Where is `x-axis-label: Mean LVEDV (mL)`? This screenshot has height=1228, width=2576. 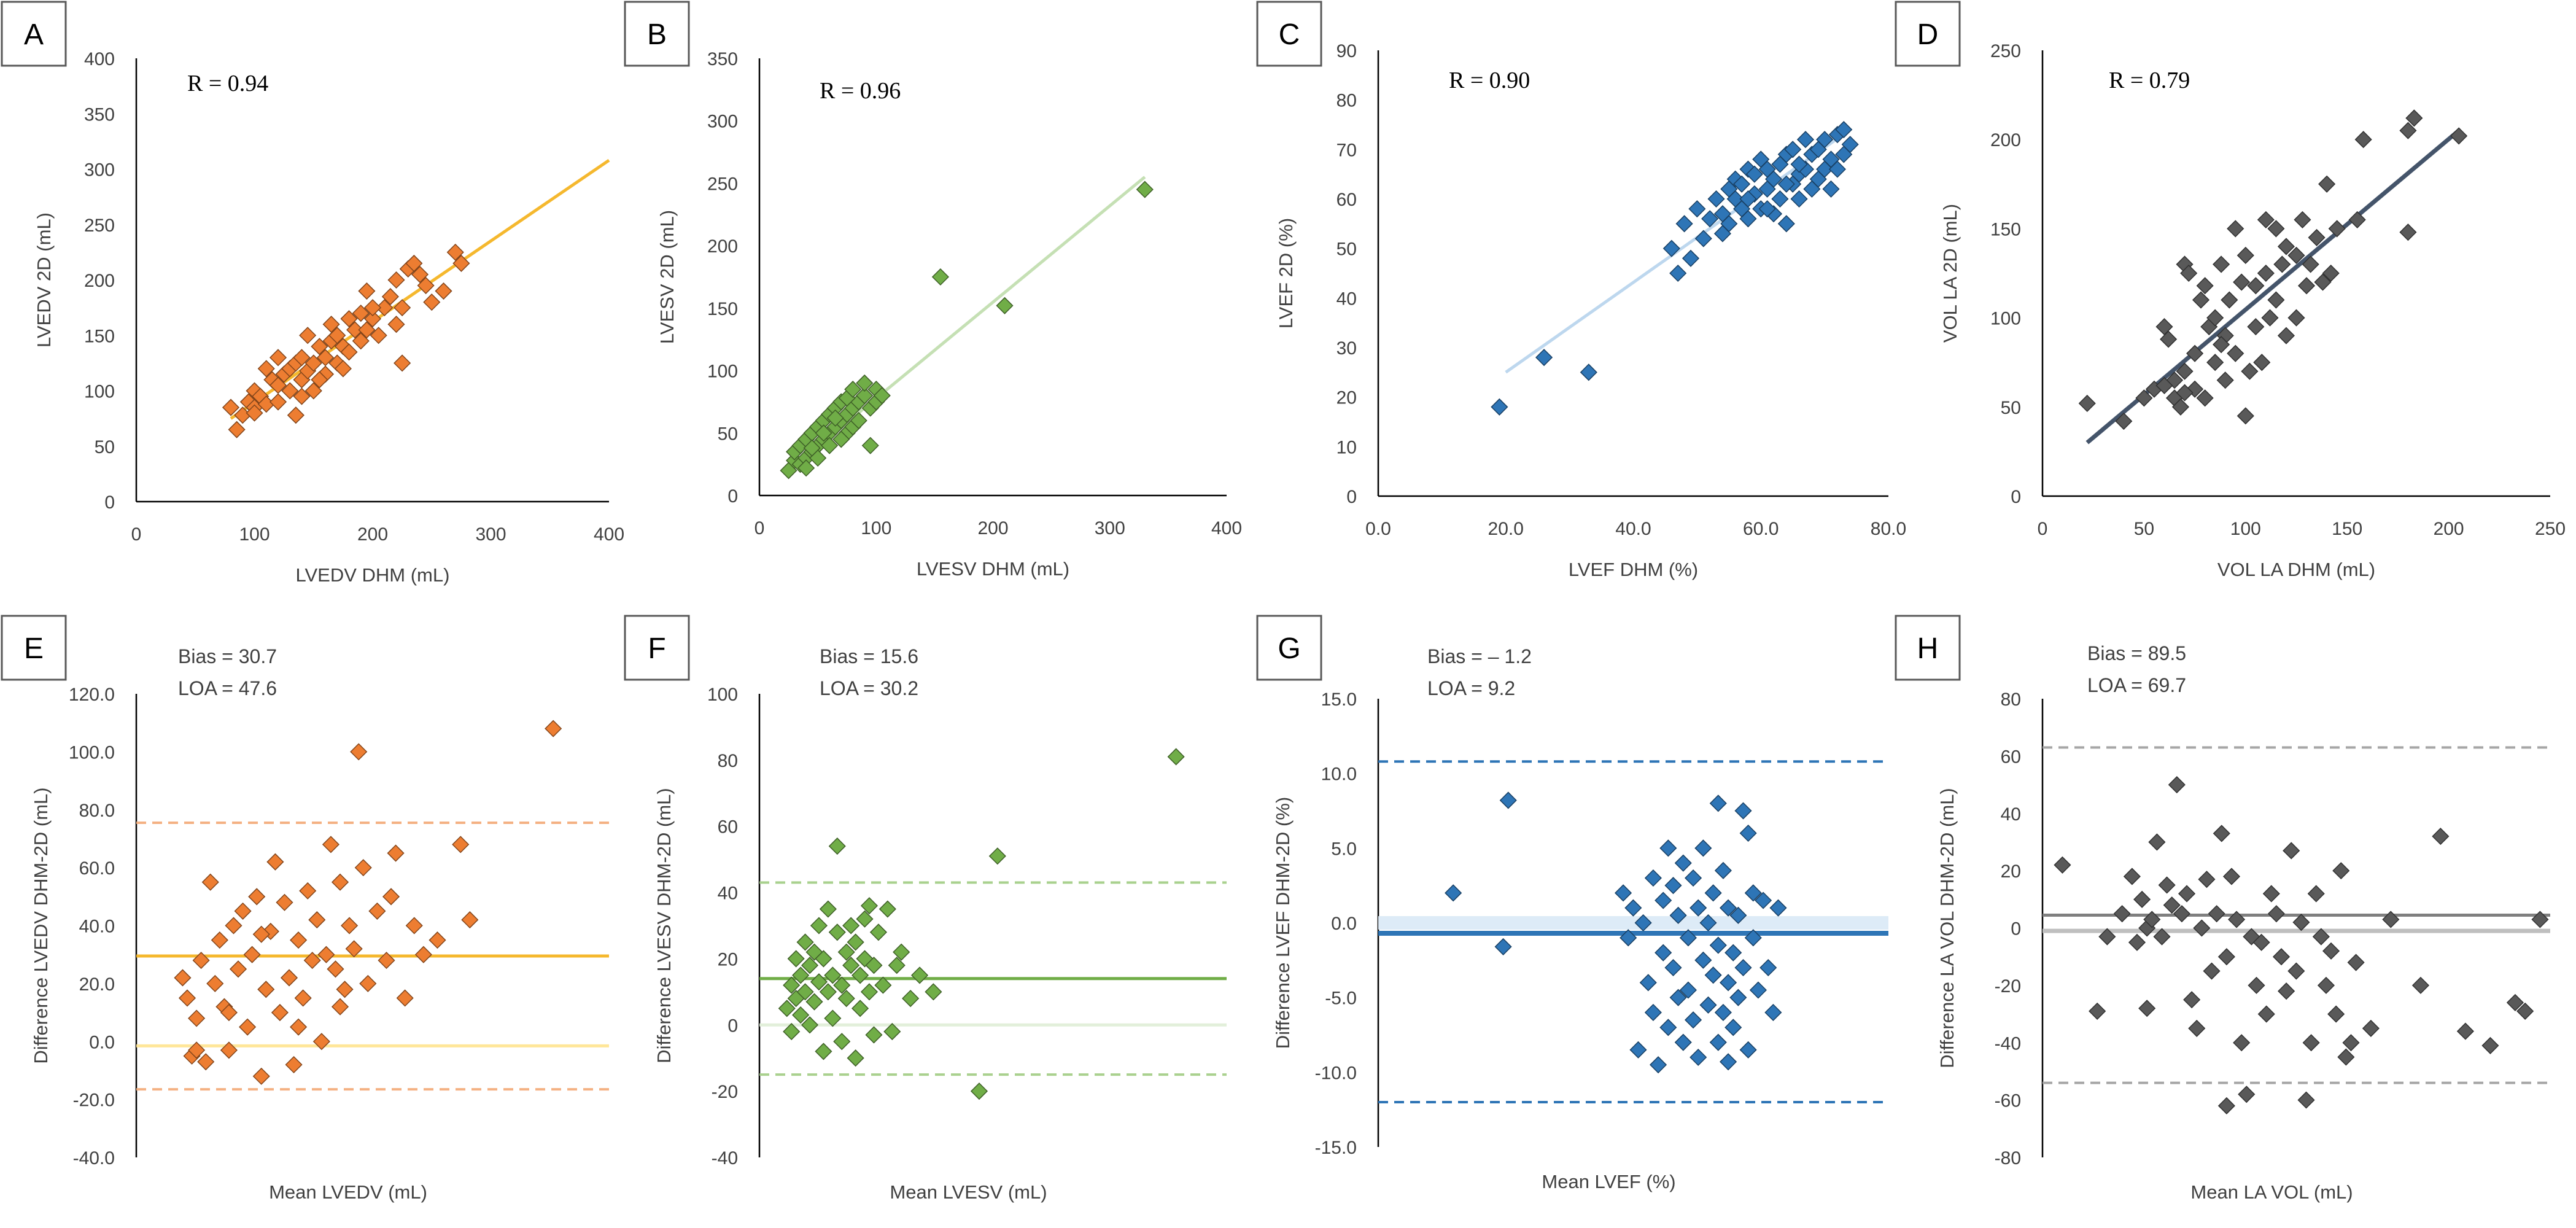
x-axis-label: Mean LVEDV (mL) is located at coordinates (348, 1192).